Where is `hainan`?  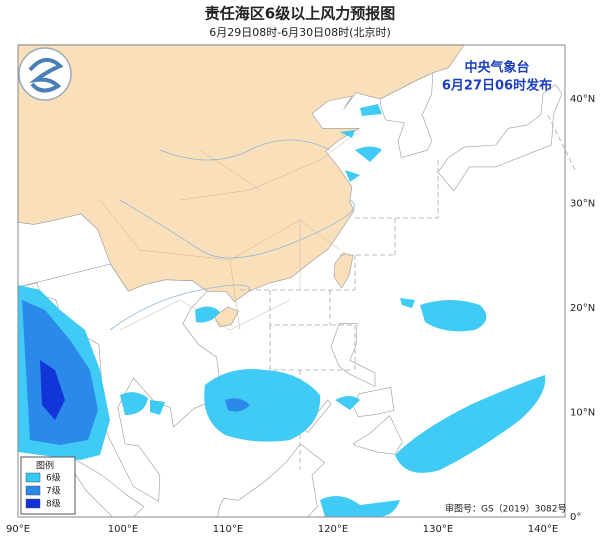
hainan is located at coordinates (226, 317).